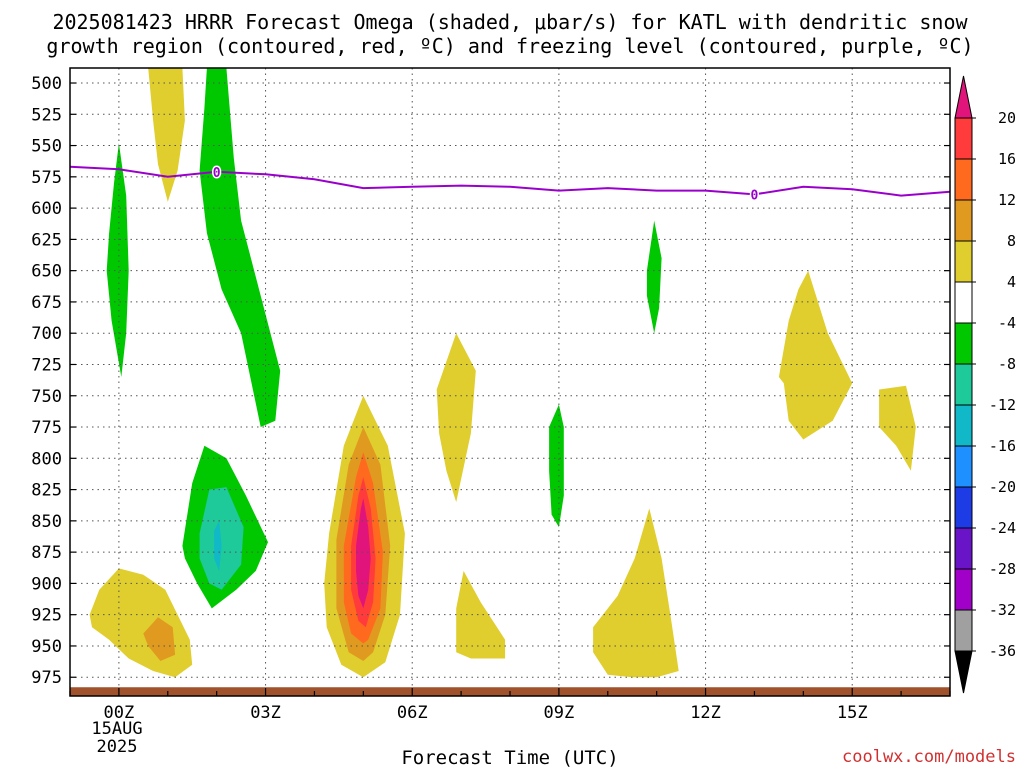 Image resolution: width=1024 pixels, height=768 pixels. What do you see at coordinates (1002, 528) in the screenshot?
I see `colorbar-label-10: -24` at bounding box center [1002, 528].